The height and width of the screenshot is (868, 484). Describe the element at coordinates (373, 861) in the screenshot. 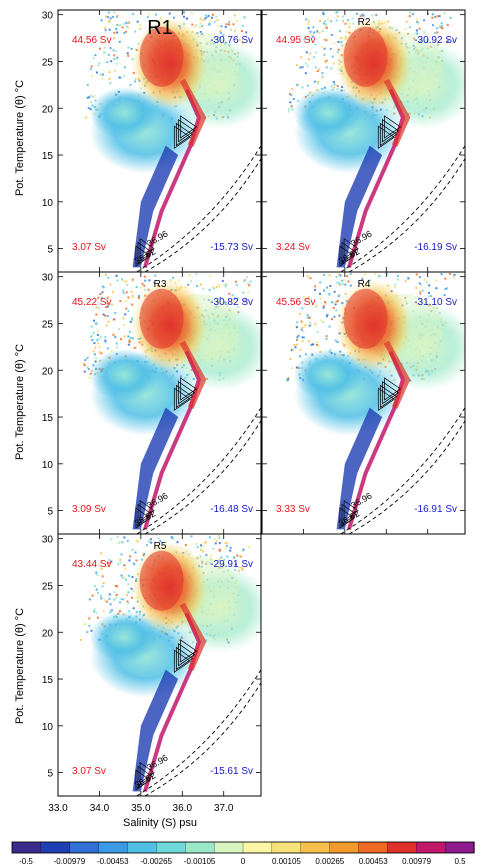

I see `colorbar-tick-label: 0.00453` at that location.